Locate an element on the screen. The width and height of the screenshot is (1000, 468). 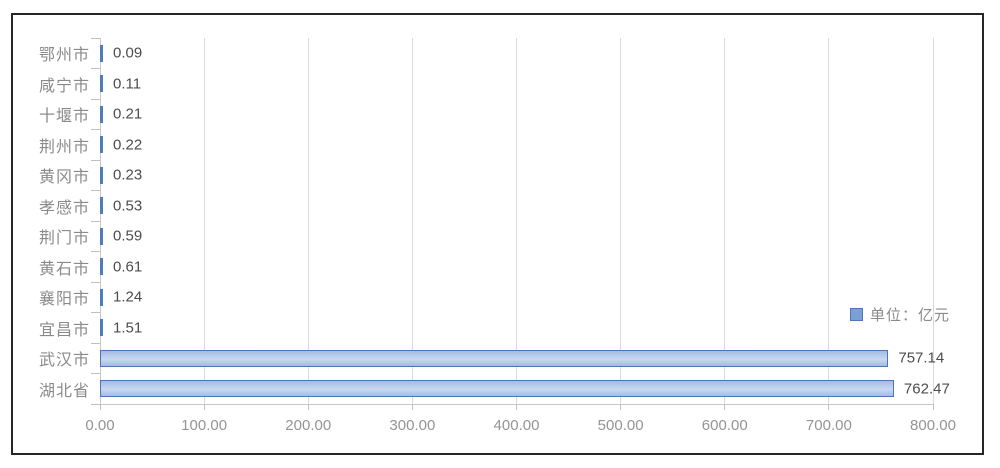
data-label: 0.09 is located at coordinates (128, 53).